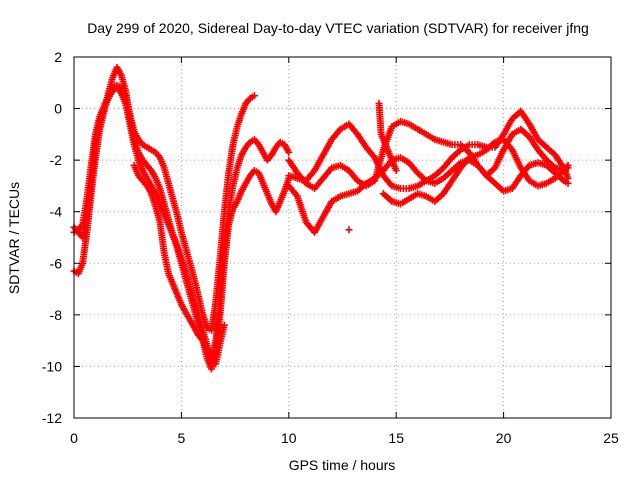 The image size is (640, 480). I want to click on y-tick-label: 2, so click(58, 57).